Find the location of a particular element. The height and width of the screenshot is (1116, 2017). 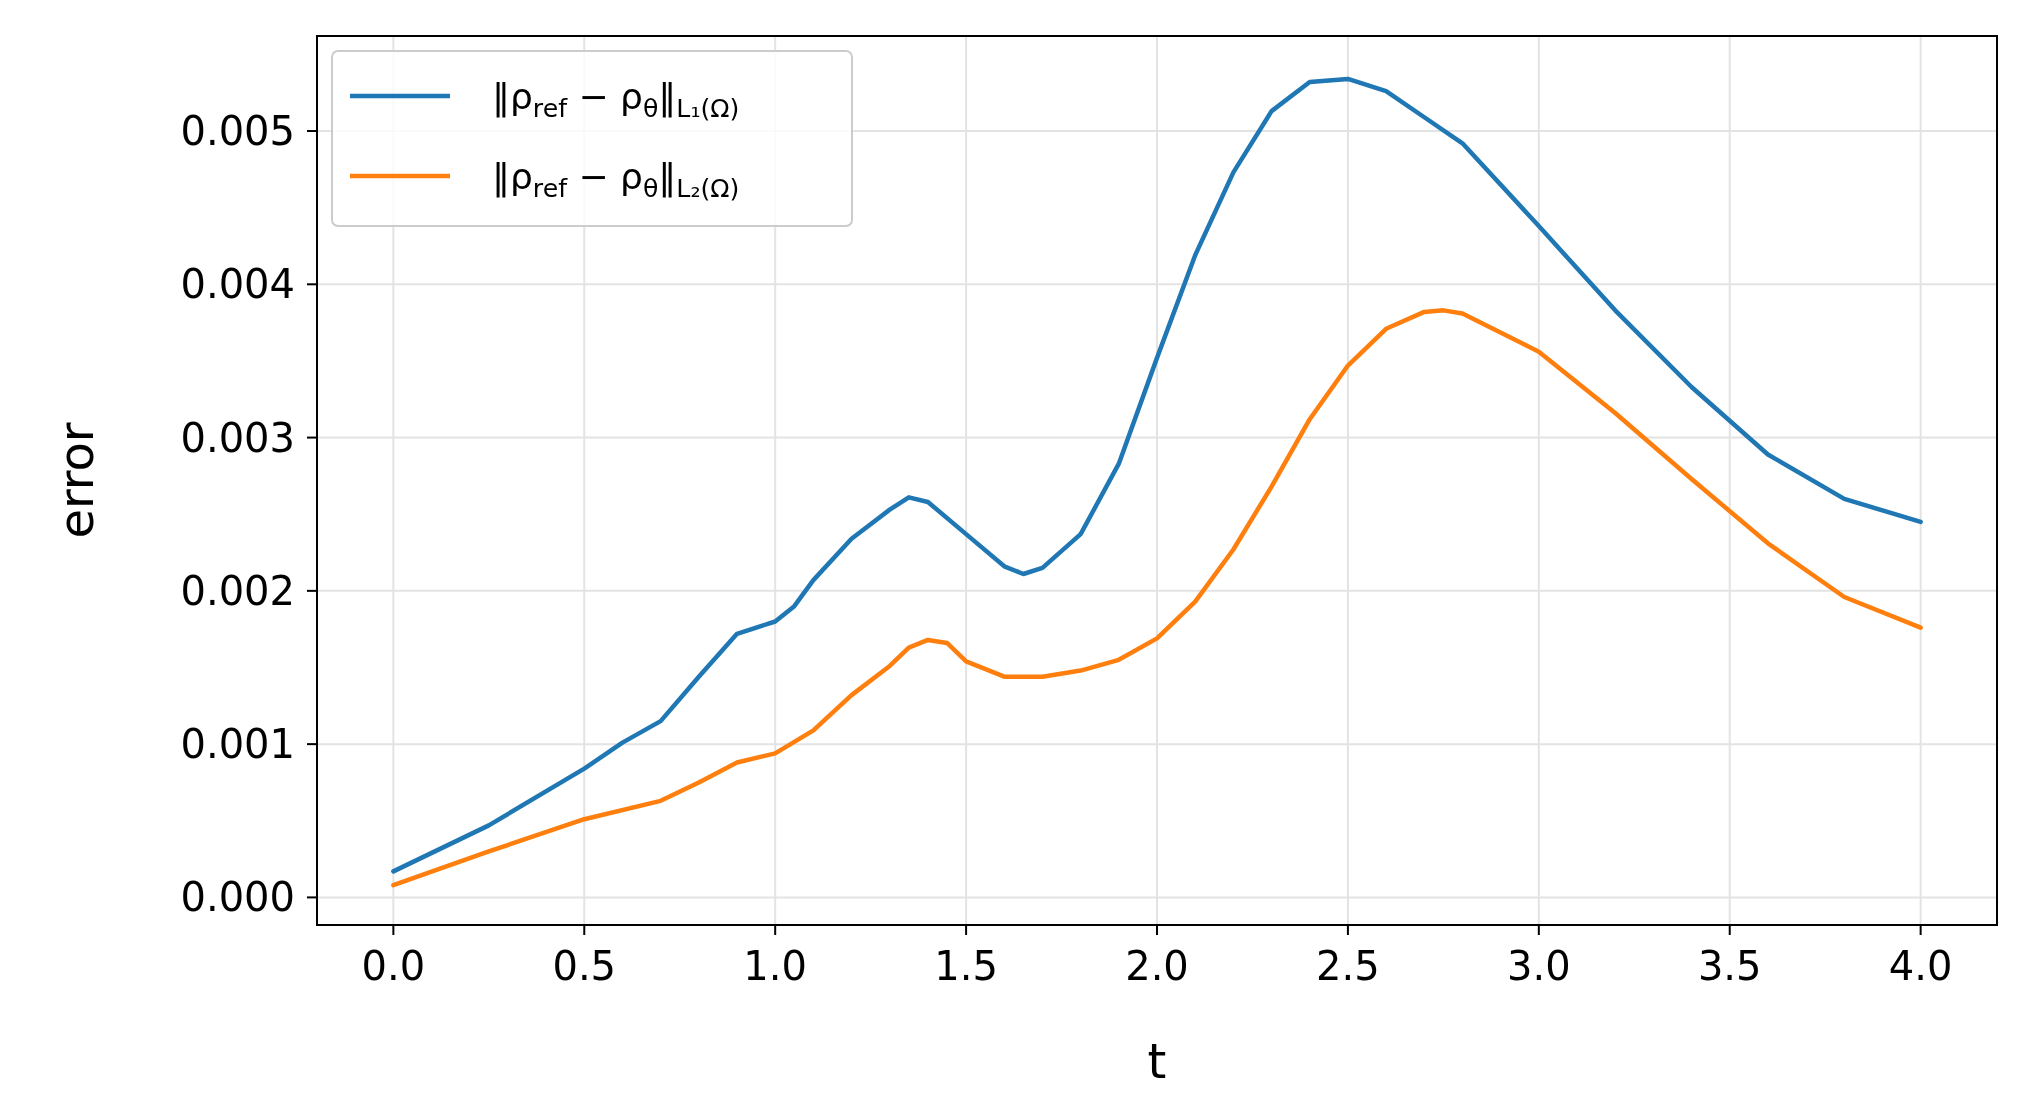

x-tick-label: 3.0 is located at coordinates (1539, 966).